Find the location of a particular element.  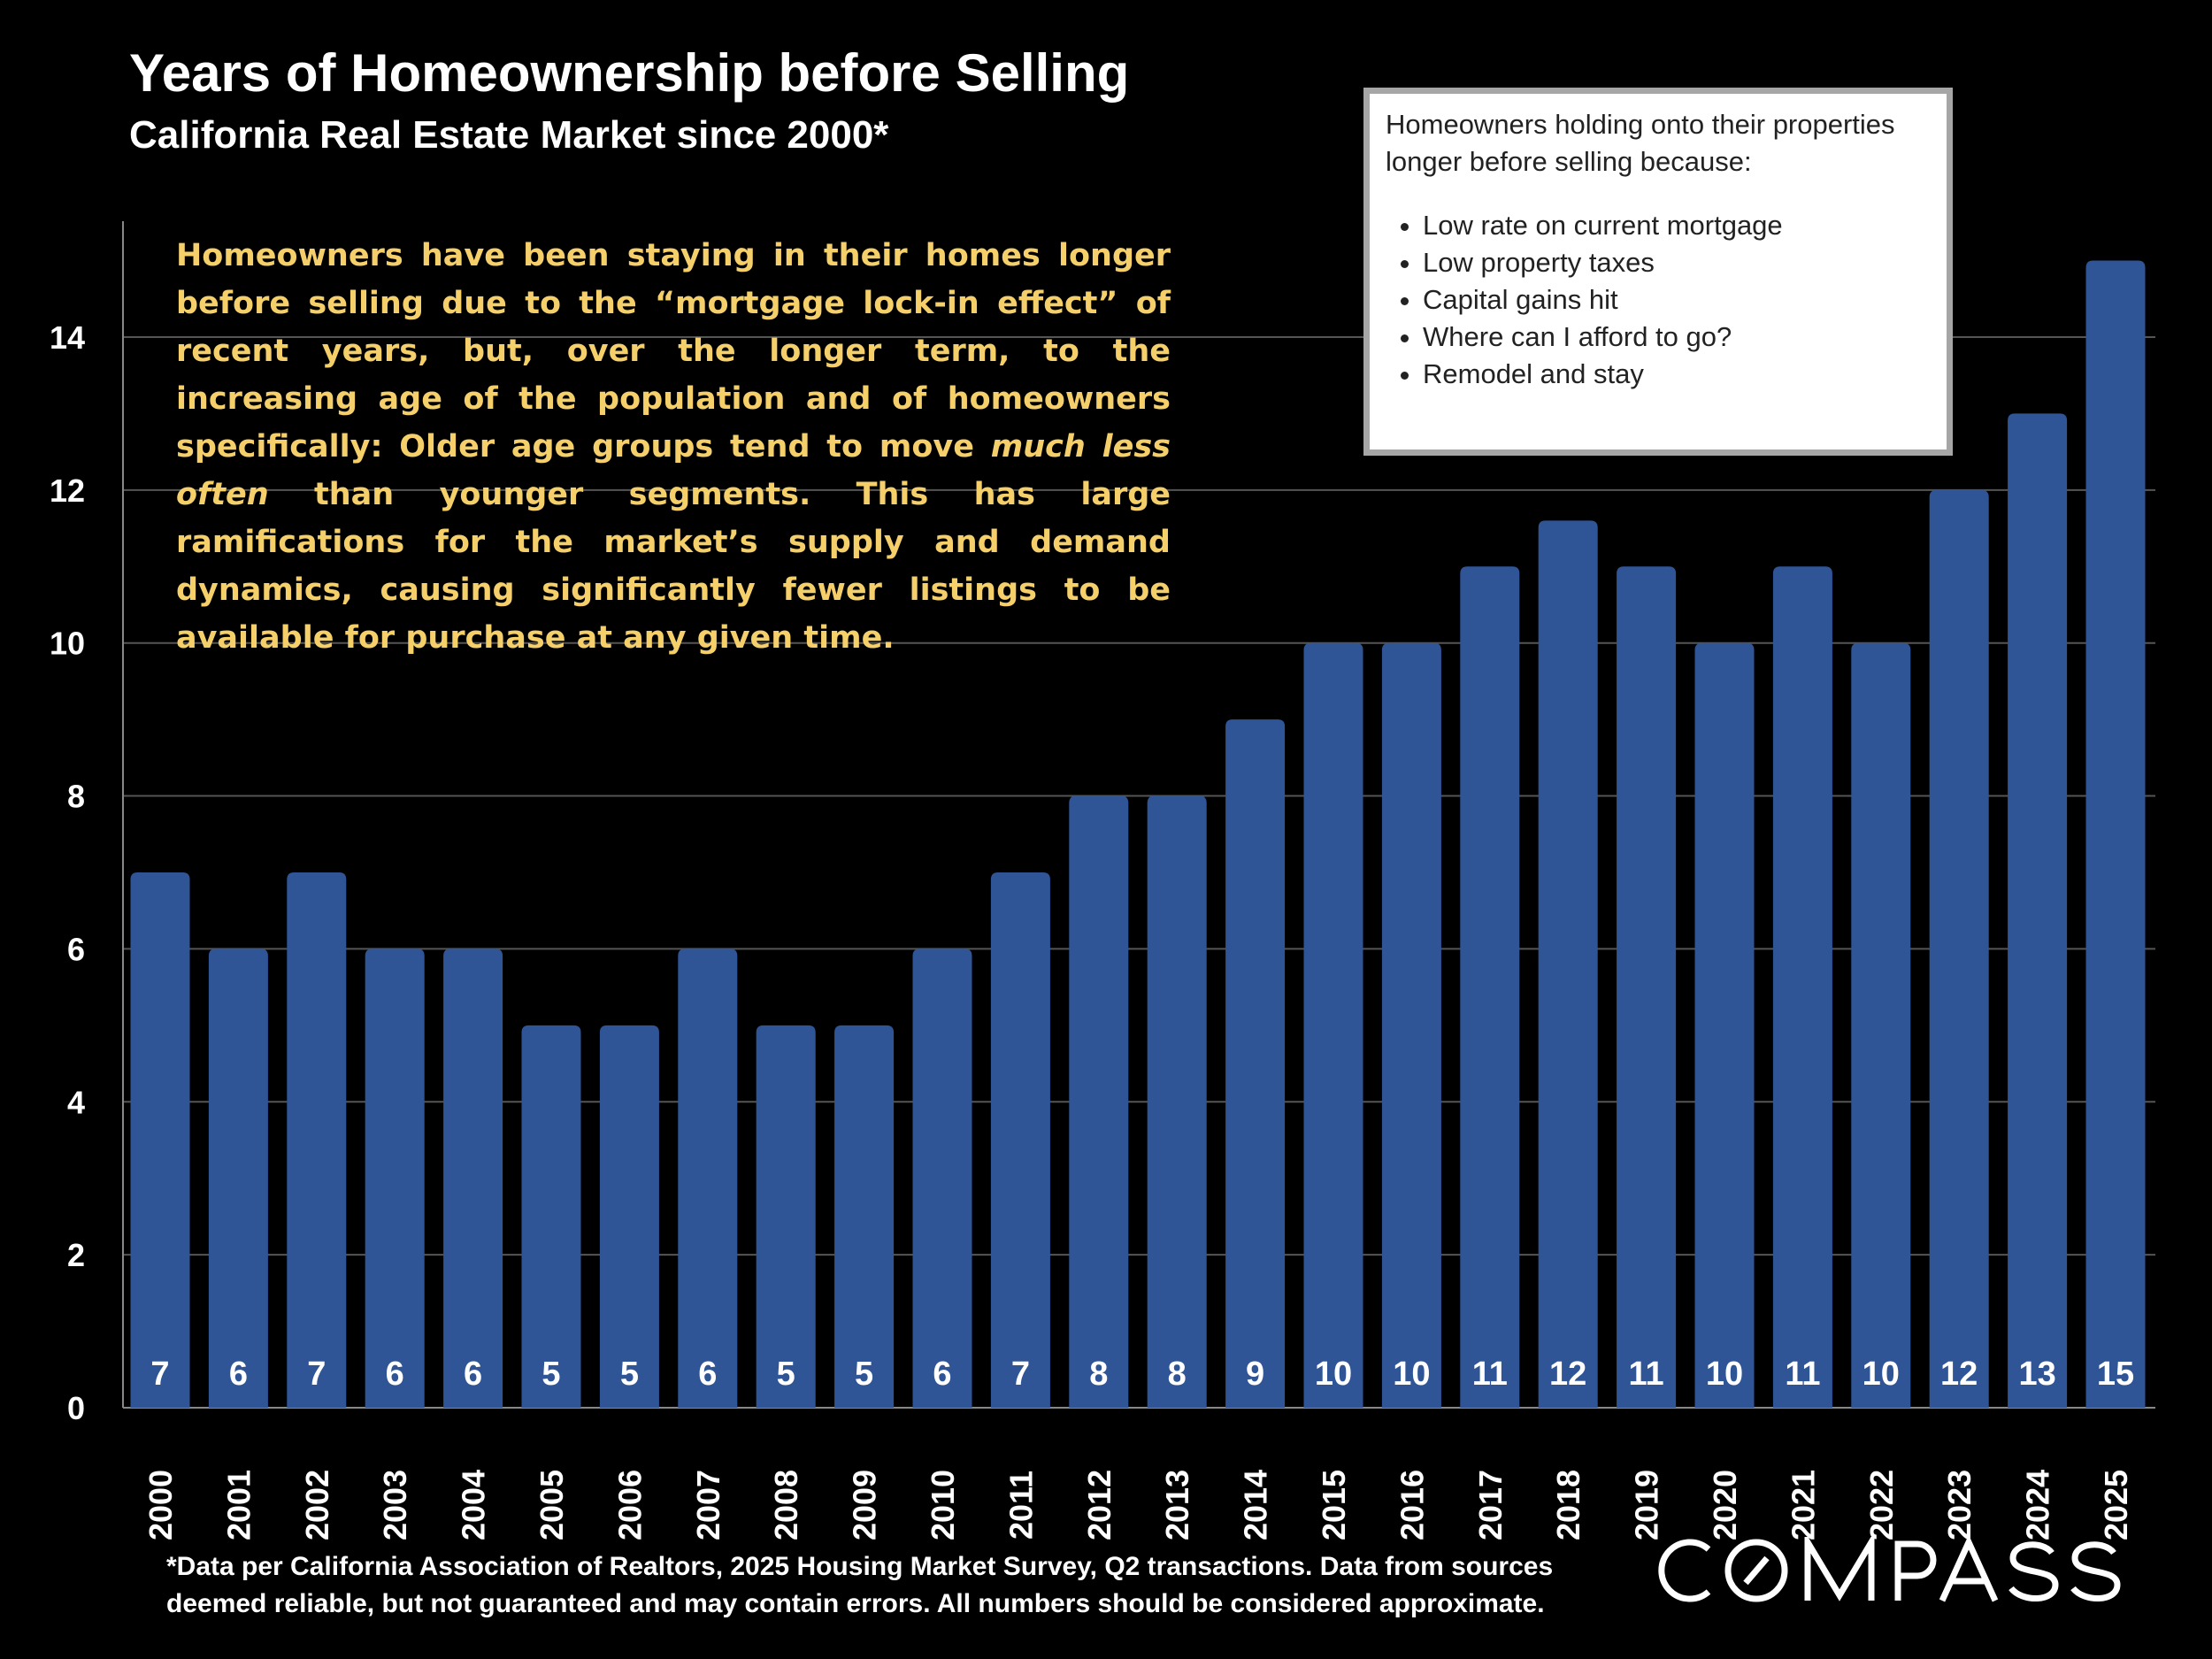

reason-item: Low rate on current mortgage is located at coordinates (1677, 226).